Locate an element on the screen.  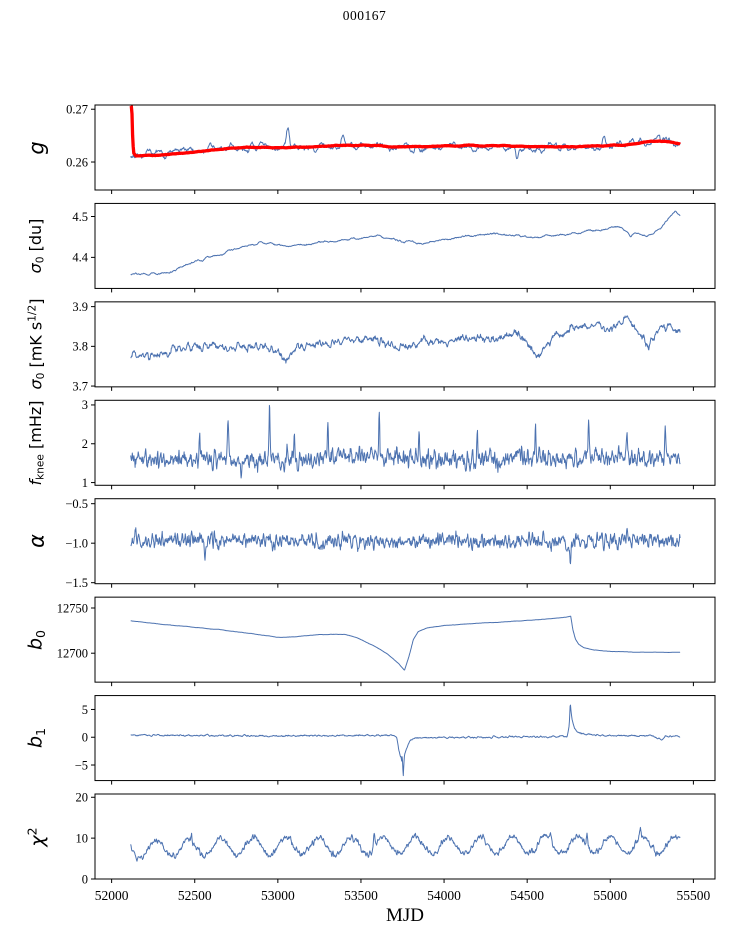
x-tick-label: 53000 is located at coordinates (278, 895).